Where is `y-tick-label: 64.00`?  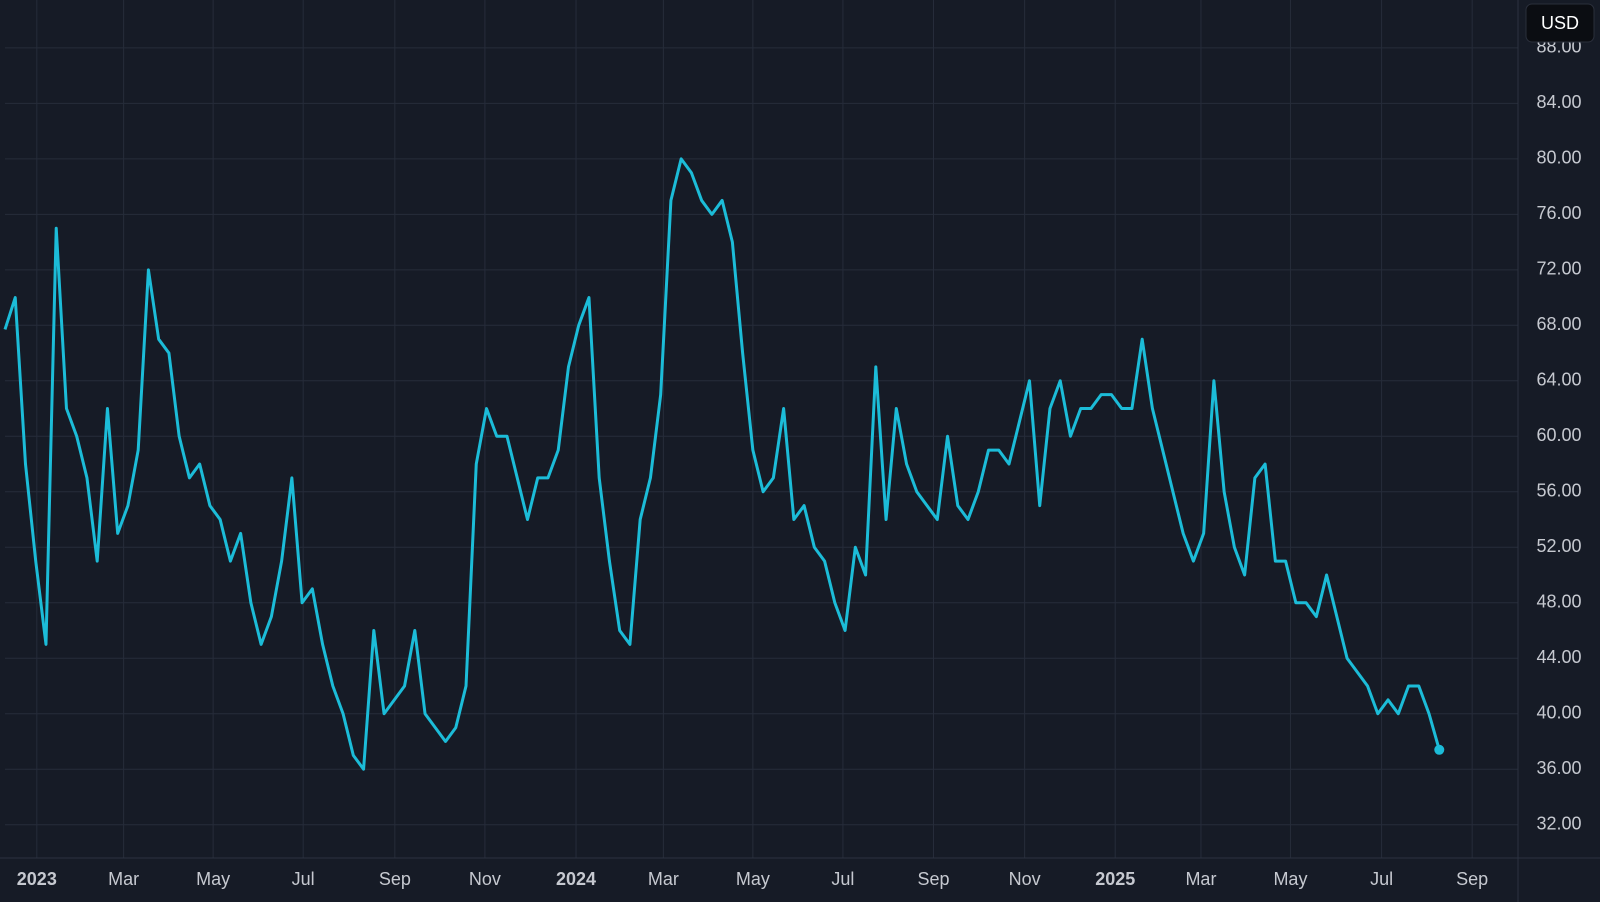 y-tick-label: 64.00 is located at coordinates (1558, 380).